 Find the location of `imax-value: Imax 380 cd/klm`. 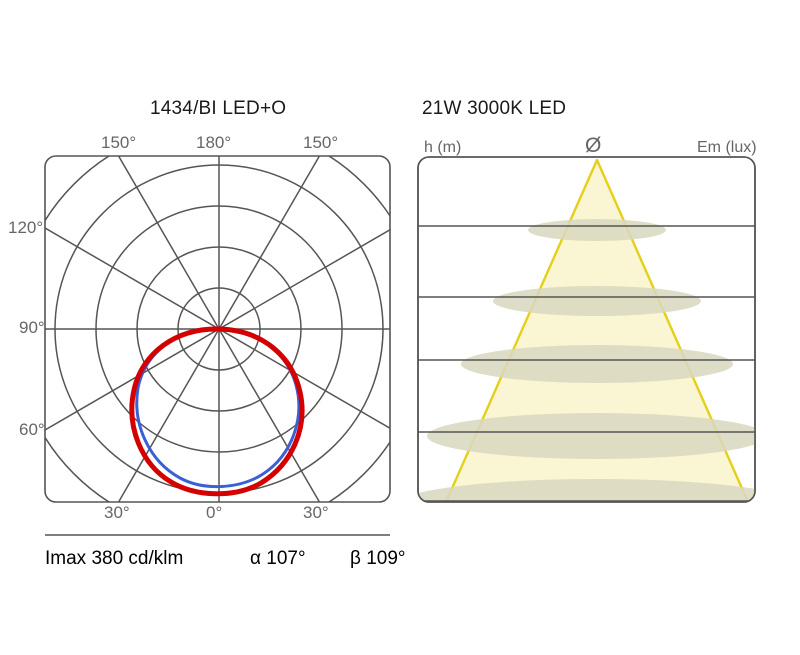

imax-value: Imax 380 cd/klm is located at coordinates (114, 558).